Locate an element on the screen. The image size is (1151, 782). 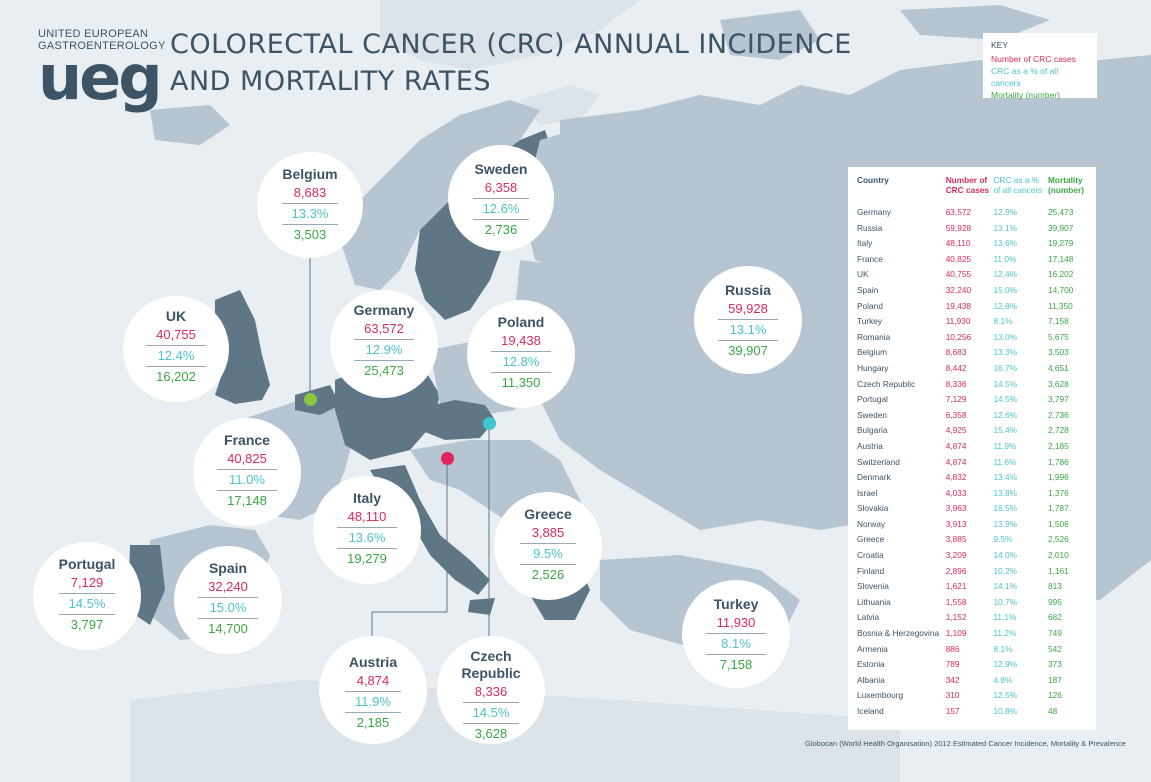
table-row: Switzerland 4,874 11.6% 1,786 is located at coordinates (972, 463).